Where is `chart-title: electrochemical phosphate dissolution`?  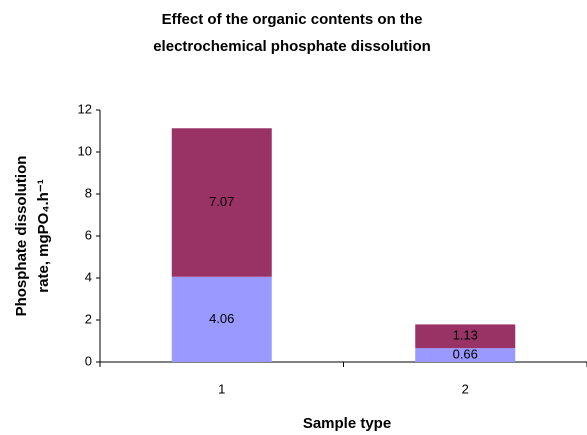
chart-title: electrochemical phosphate dissolution is located at coordinates (292, 46).